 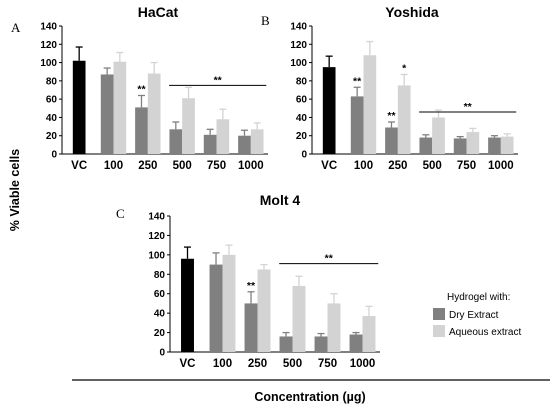 I want to click on chart-title: Yoshida, so click(x=412, y=12).